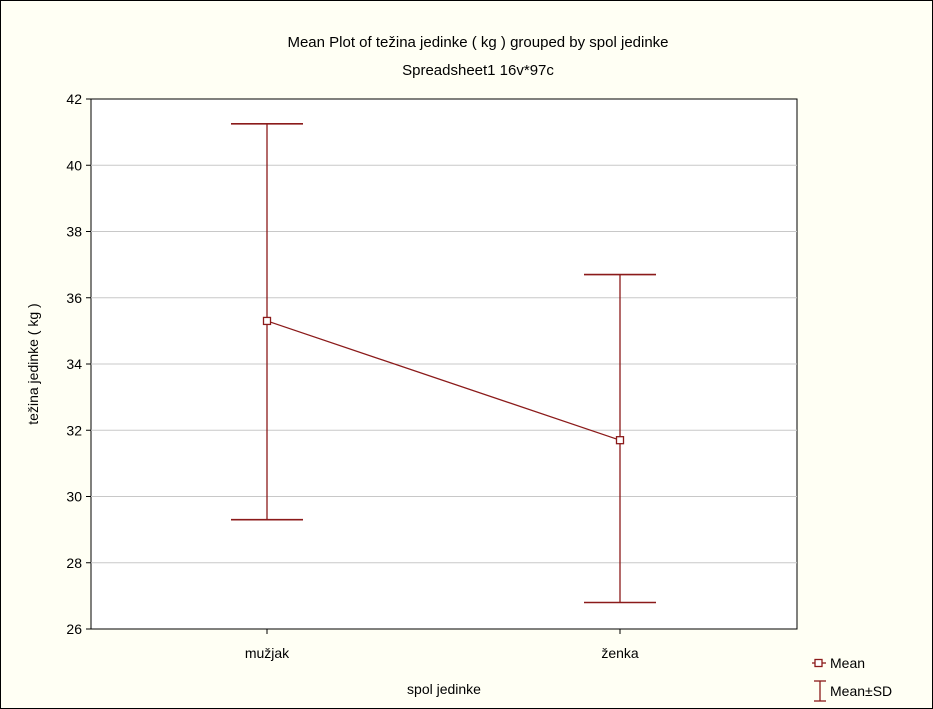 Image resolution: width=933 pixels, height=709 pixels. I want to click on legend-mean-label: Mean, so click(847, 663).